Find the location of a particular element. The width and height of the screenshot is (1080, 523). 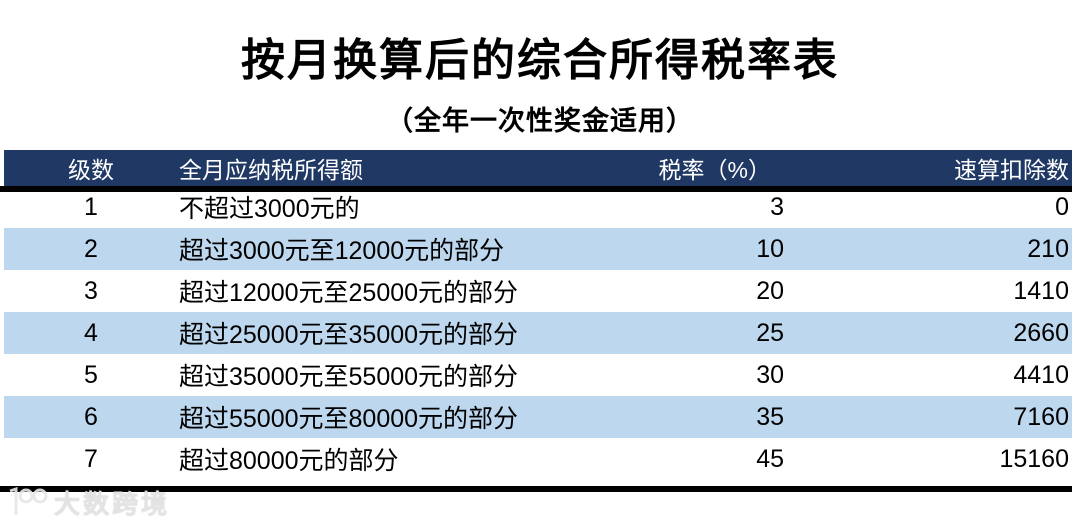

cell-rate: 35 is located at coordinates (770, 416).